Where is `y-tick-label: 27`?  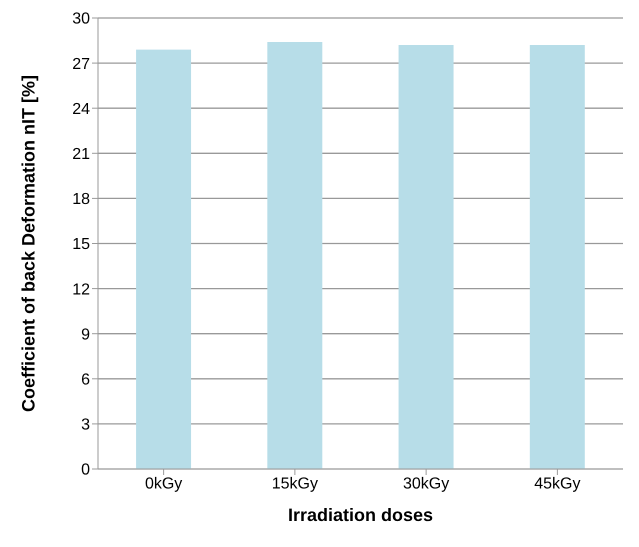
y-tick-label: 27 is located at coordinates (81, 64).